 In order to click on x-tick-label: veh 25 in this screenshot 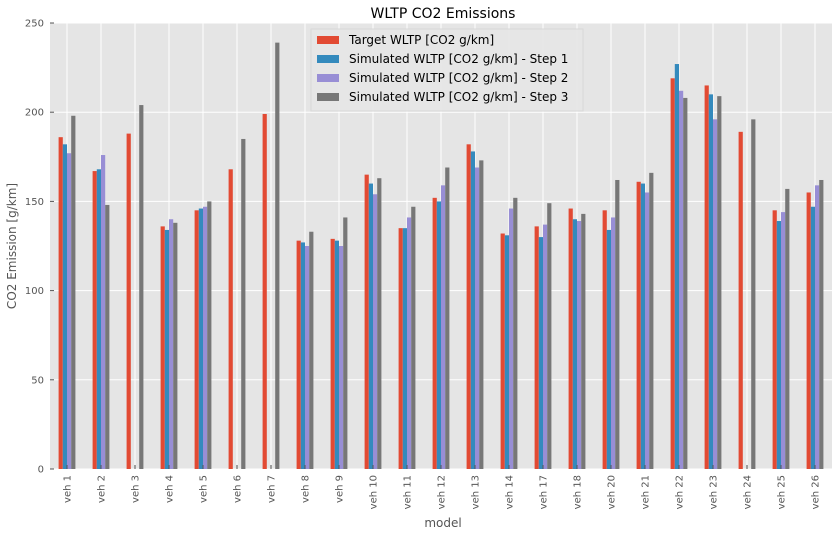, I will do `click(782, 492)`.